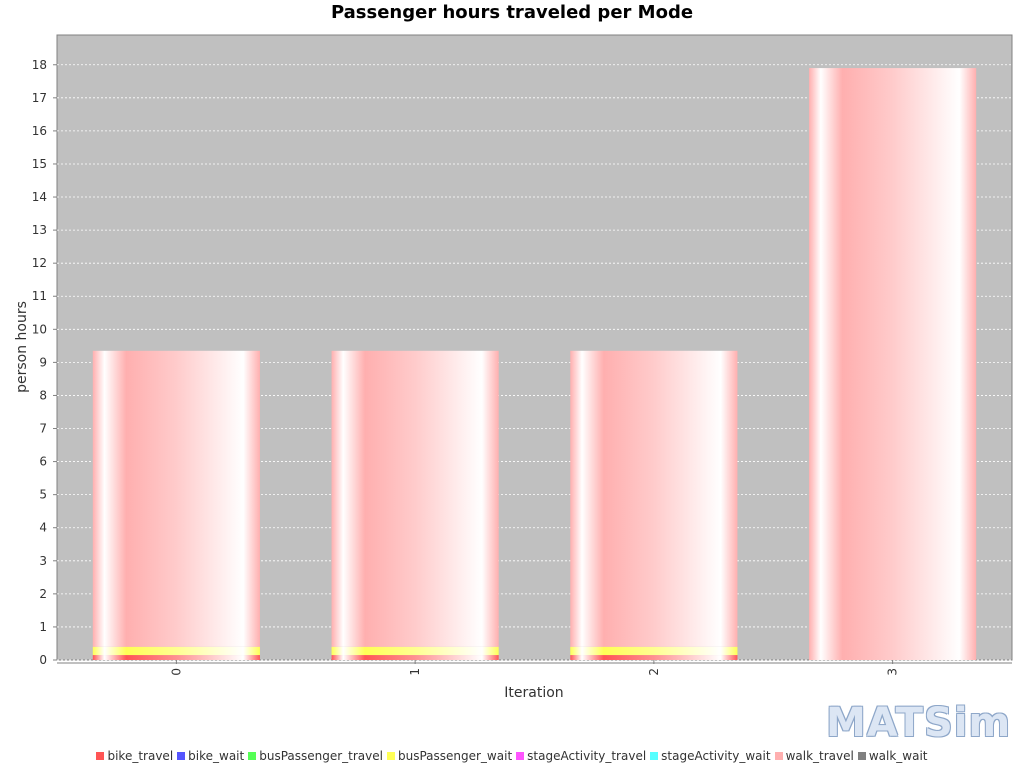 The width and height of the screenshot is (1024, 768). Describe the element at coordinates (22, 347) in the screenshot. I see `y-axis-label: person hours` at that location.